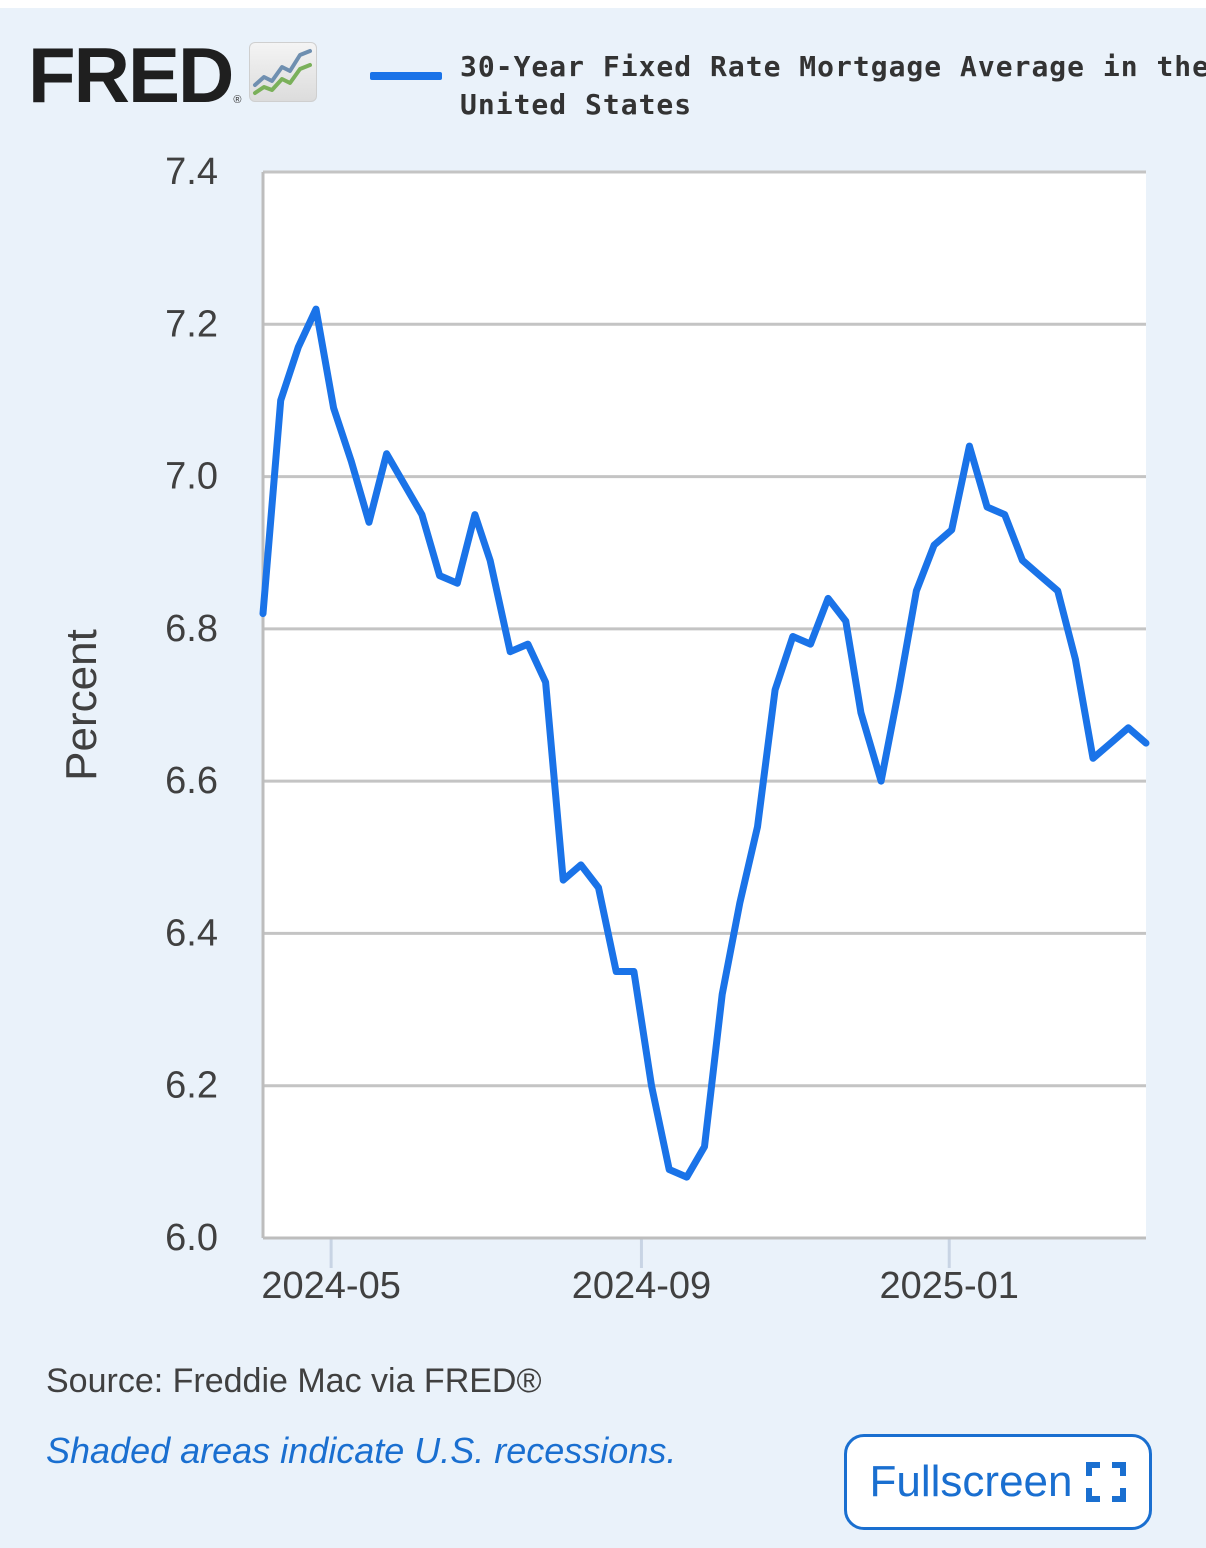 The width and height of the screenshot is (1206, 1548). Describe the element at coordinates (191, 933) in the screenshot. I see `y-tick-label: 6.4` at that location.